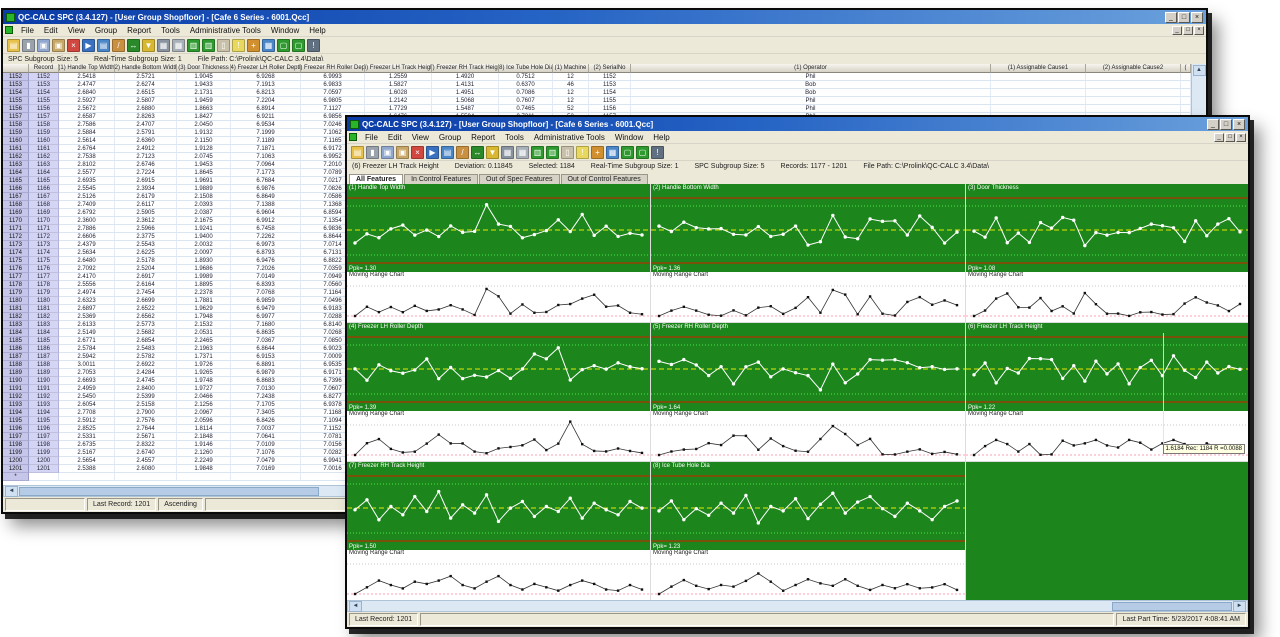  What do you see at coordinates (44, 68) in the screenshot?
I see `column-header: Record` at bounding box center [44, 68].